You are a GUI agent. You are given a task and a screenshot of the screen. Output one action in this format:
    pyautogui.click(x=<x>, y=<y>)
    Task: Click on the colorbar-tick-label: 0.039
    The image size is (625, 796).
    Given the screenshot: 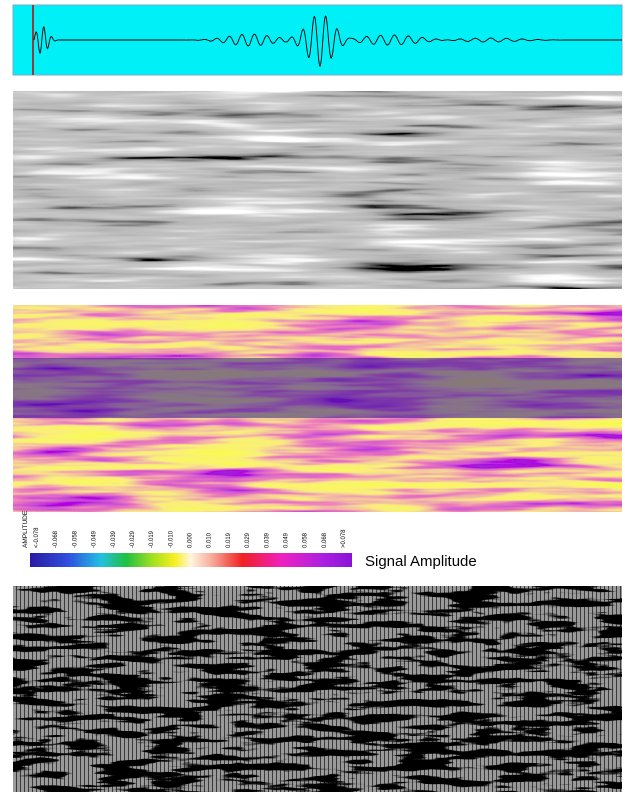 What is the action you would take?
    pyautogui.click(x=267, y=540)
    